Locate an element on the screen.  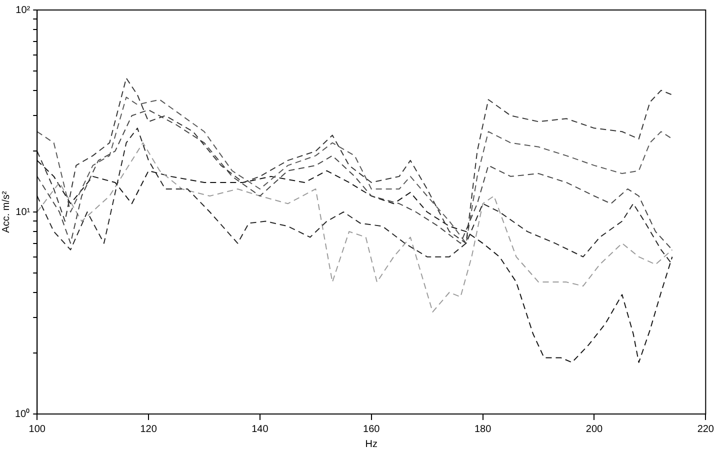
x-tick-label: 120 is located at coordinates (149, 429).